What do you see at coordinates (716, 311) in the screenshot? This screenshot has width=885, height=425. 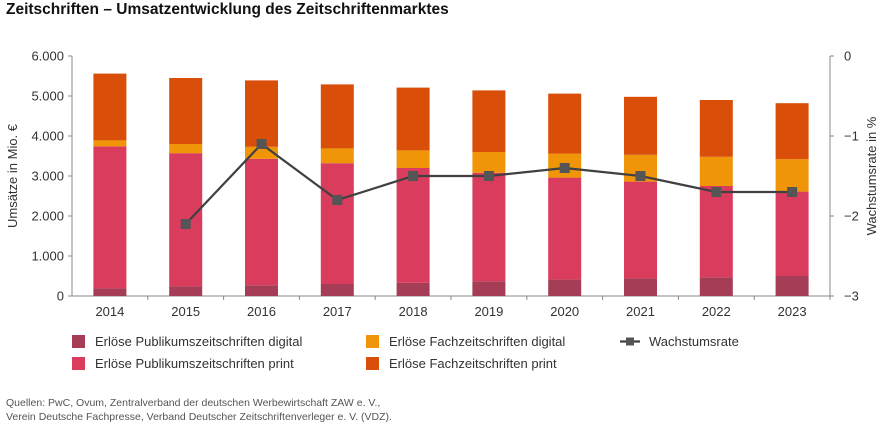 I see `x-tick-label: 2022` at bounding box center [716, 311].